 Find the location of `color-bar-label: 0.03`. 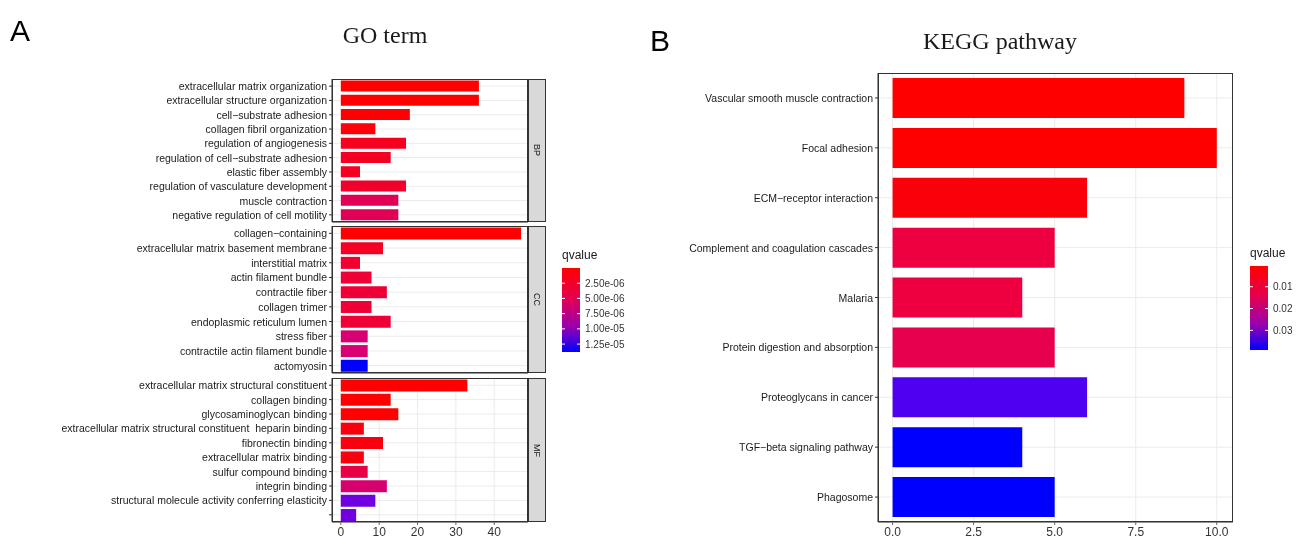

color-bar-label: 0.03 is located at coordinates (1283, 330).